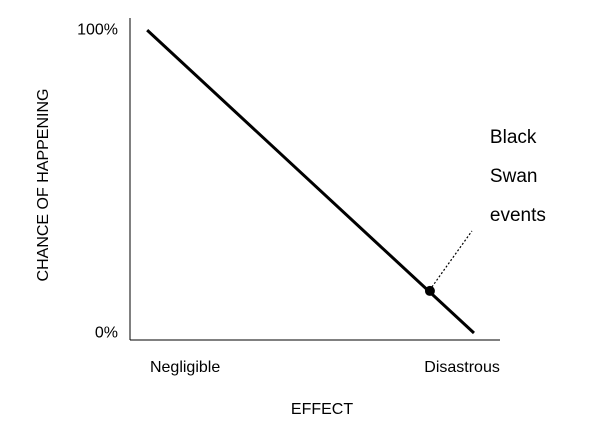  Describe the element at coordinates (106, 332) in the screenshot. I see `y-tick-label: 0%` at that location.